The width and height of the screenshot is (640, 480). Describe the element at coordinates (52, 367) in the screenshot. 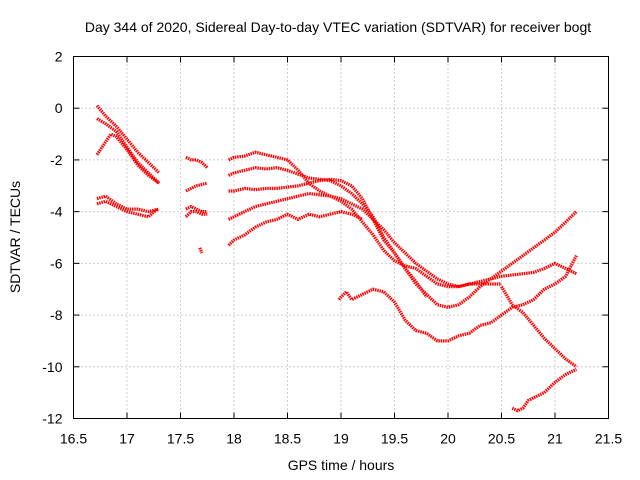

I see `y-tick-label: -10` at that location.